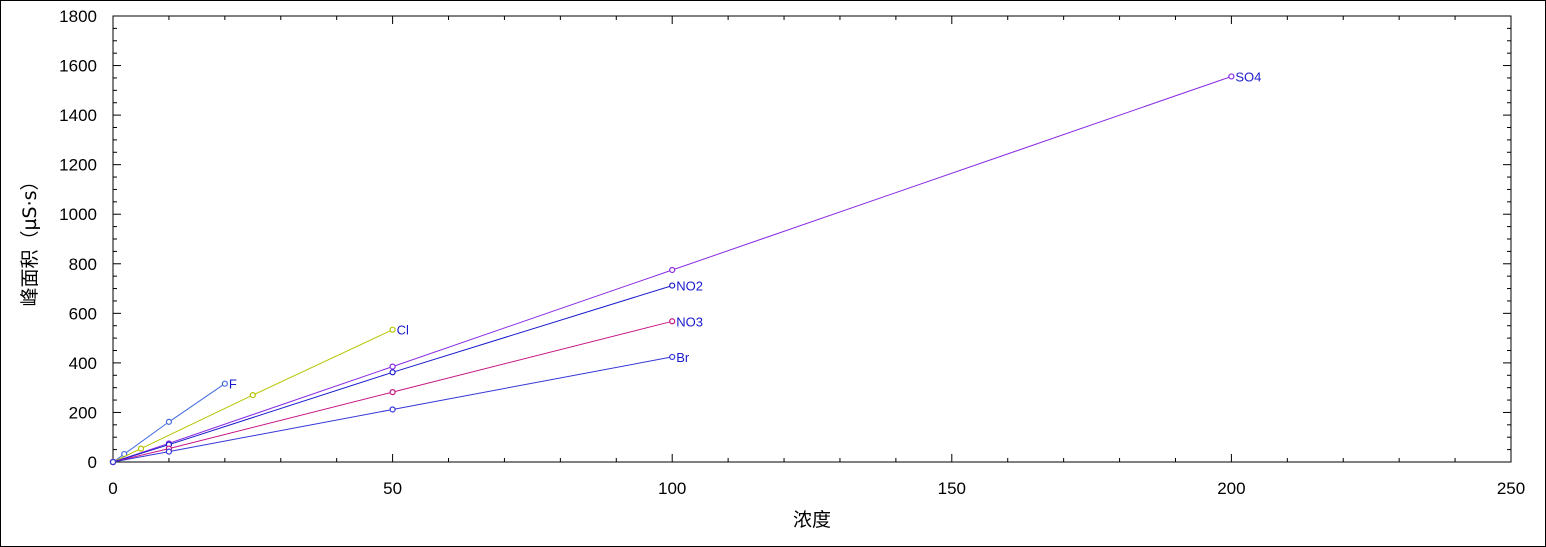 The image size is (1546, 547). I want to click on y-tick-label: 1400, so click(78, 115).